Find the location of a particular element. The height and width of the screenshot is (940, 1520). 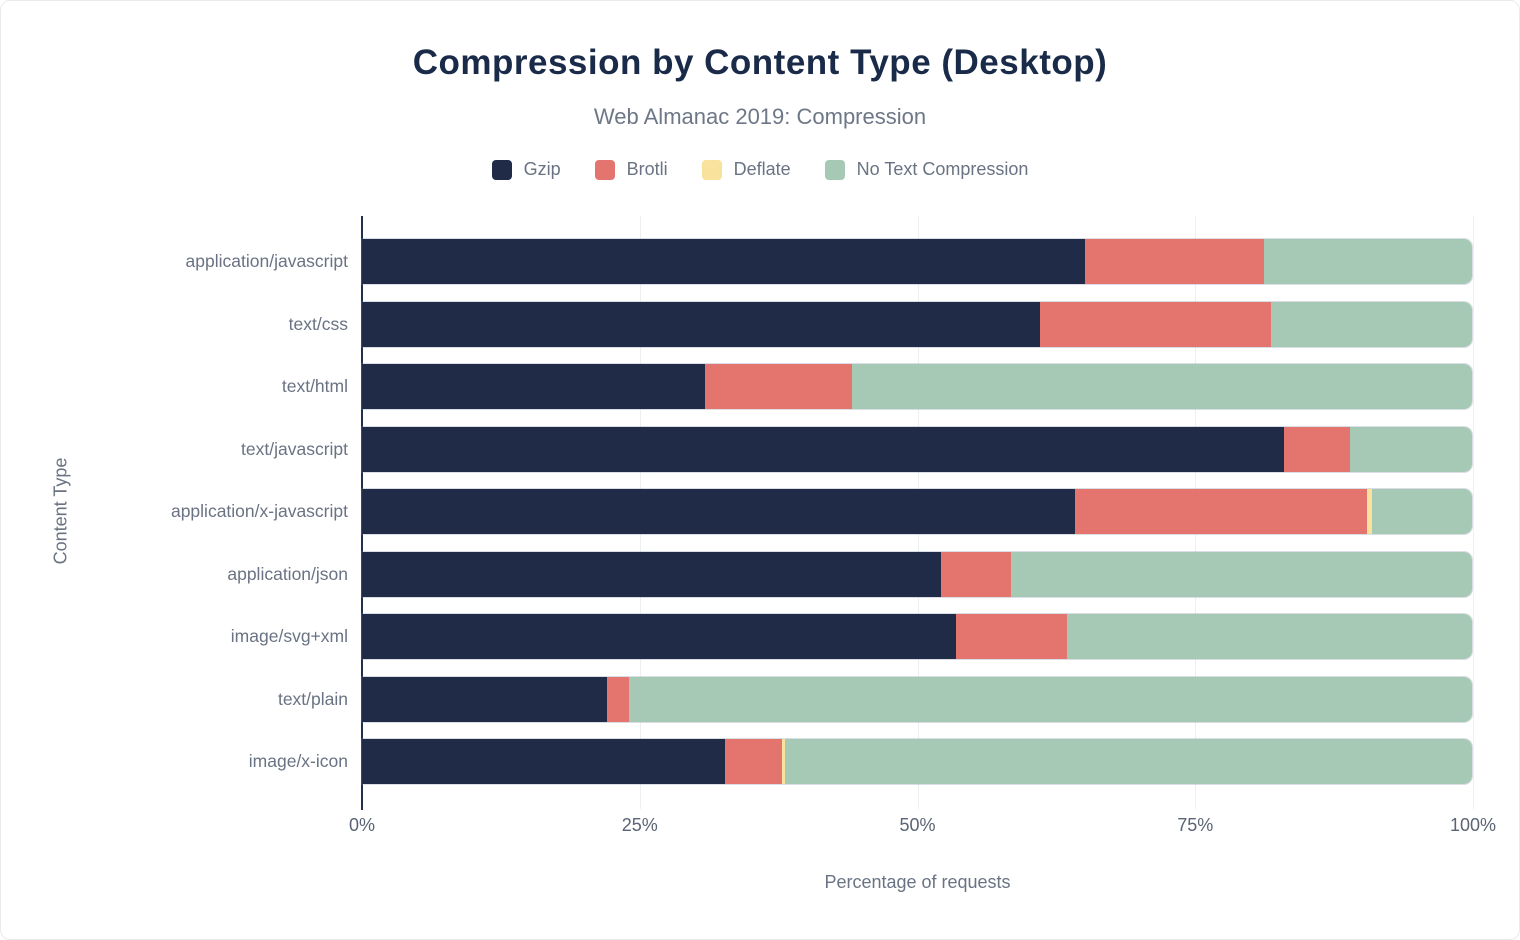

legend-item-gzip: Gzip is located at coordinates (526, 169).